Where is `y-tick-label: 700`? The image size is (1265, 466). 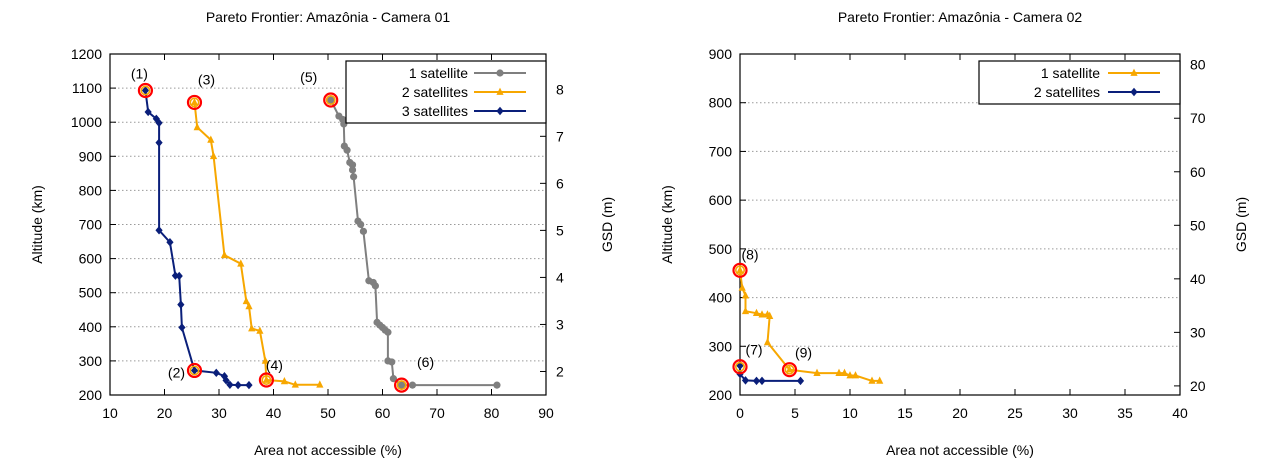 y-tick-label: 700 is located at coordinates (91, 225).